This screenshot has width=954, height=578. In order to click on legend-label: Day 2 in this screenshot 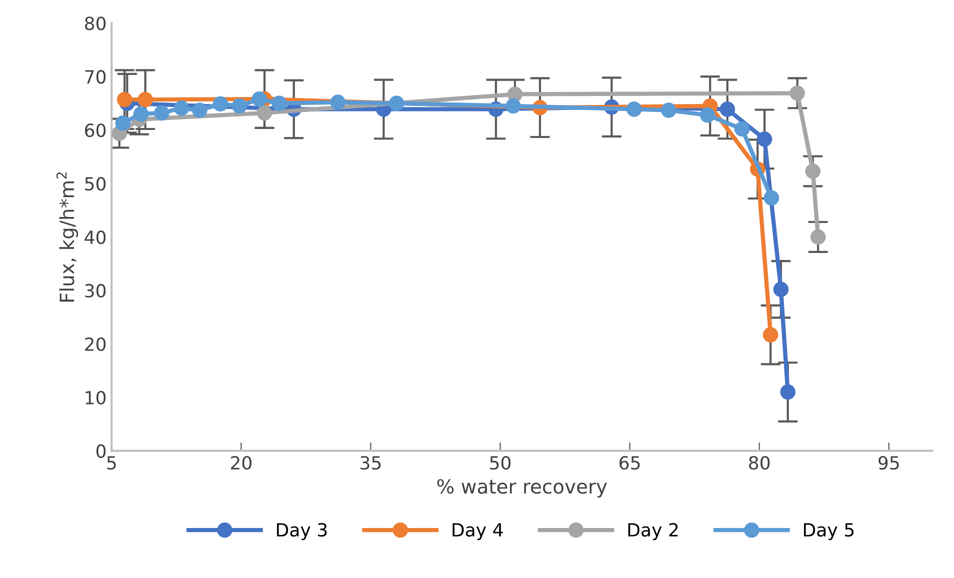, I will do `click(653, 531)`.